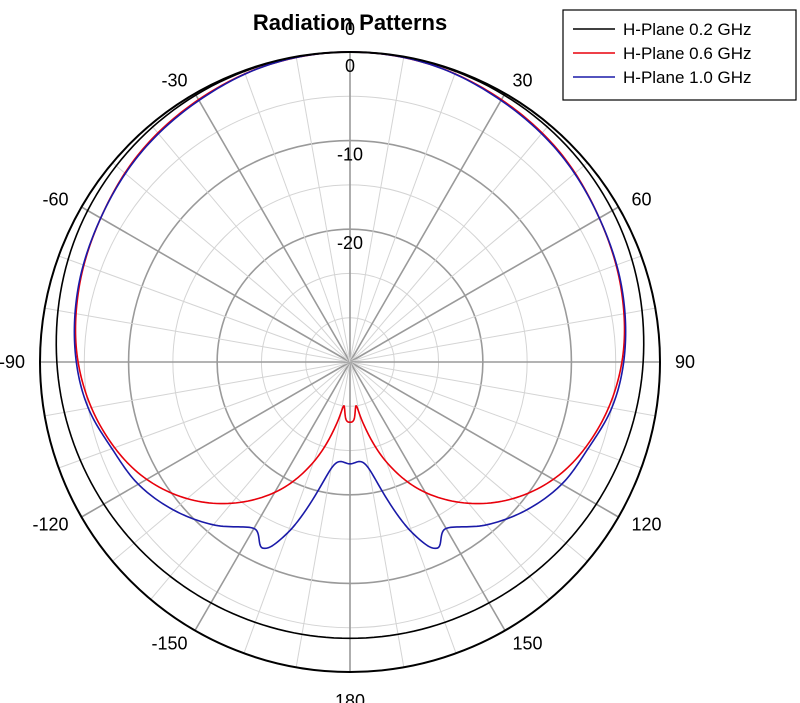 The width and height of the screenshot is (800, 703). Describe the element at coordinates (350, 66) in the screenshot. I see `radial-tick-label: 0` at that location.